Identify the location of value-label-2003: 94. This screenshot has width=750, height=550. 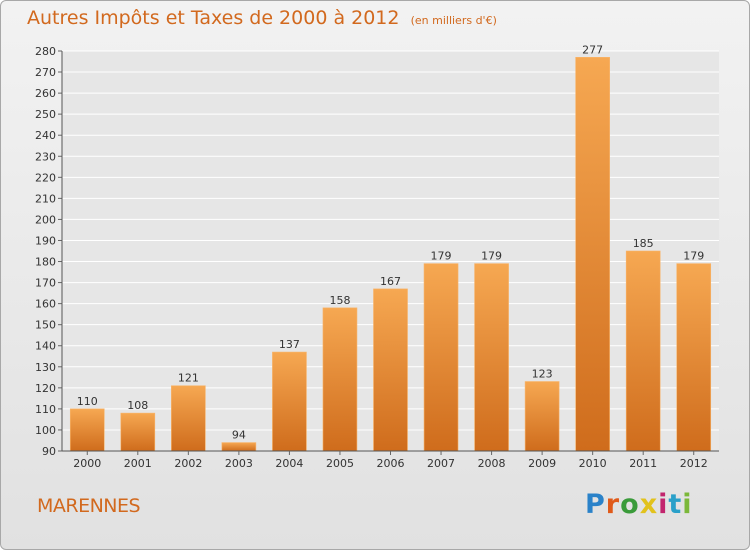
(239, 435).